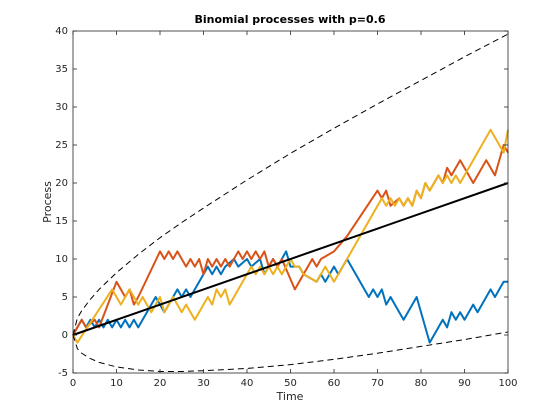  I want to click on y-tick-label: 35, so click(61, 69).